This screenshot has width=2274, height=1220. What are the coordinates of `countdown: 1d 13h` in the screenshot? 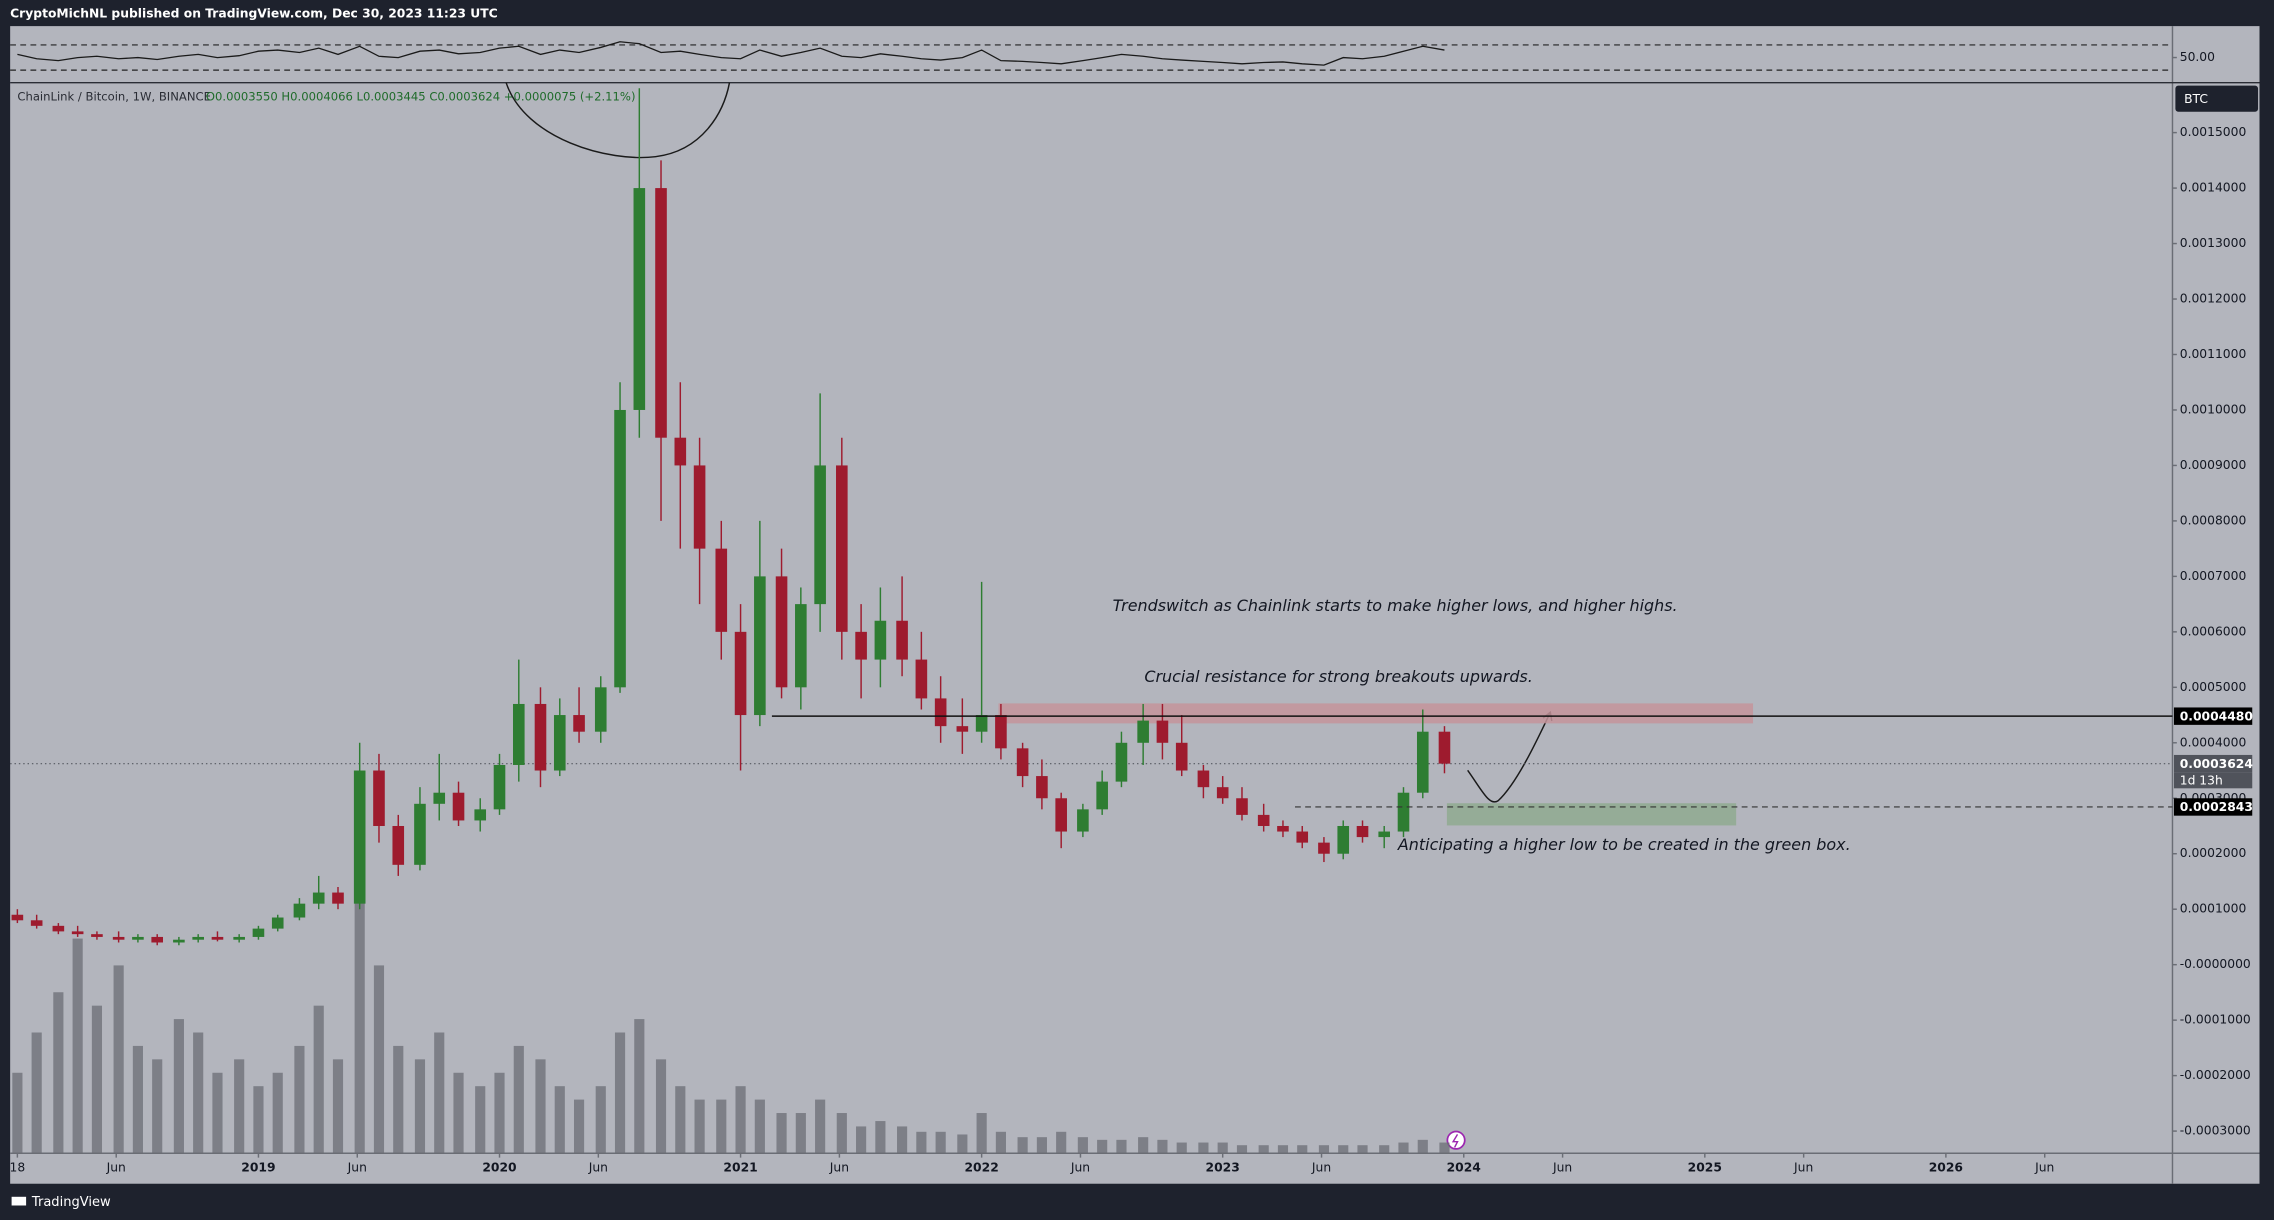 It's located at (2201, 781).